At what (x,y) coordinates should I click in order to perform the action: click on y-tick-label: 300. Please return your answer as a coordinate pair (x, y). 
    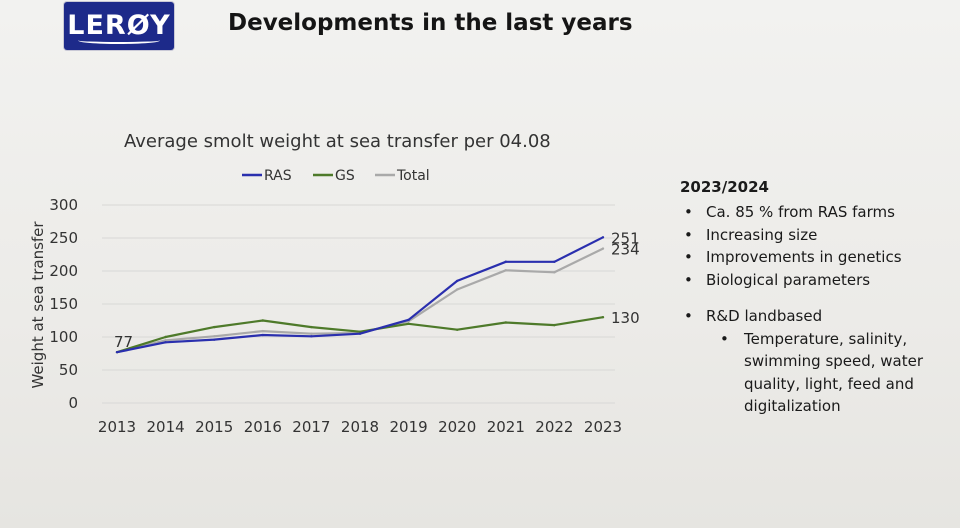
    Looking at the image, I should click on (63, 205).